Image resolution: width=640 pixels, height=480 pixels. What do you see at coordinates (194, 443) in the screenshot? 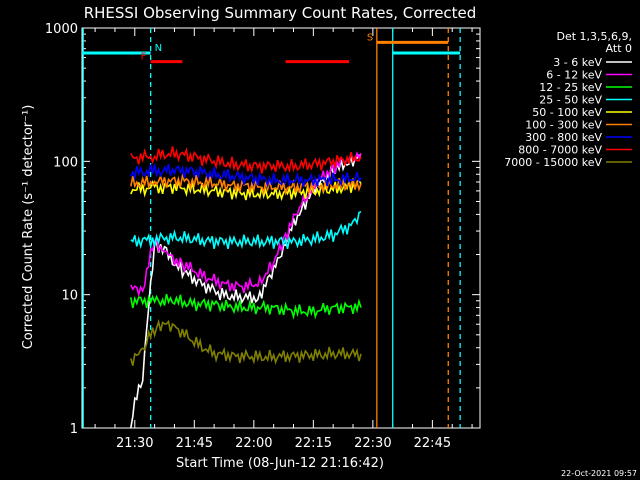
I see `x-tick-label: 21:45` at bounding box center [194, 443].